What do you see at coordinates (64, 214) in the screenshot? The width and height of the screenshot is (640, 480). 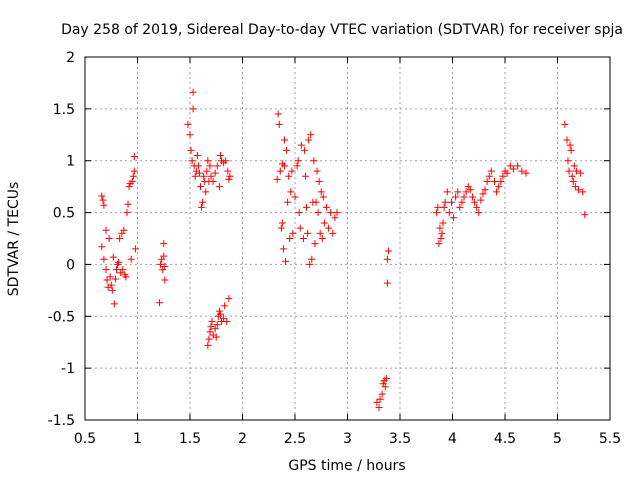 I see `y-tick-label: 0.5` at bounding box center [64, 214].